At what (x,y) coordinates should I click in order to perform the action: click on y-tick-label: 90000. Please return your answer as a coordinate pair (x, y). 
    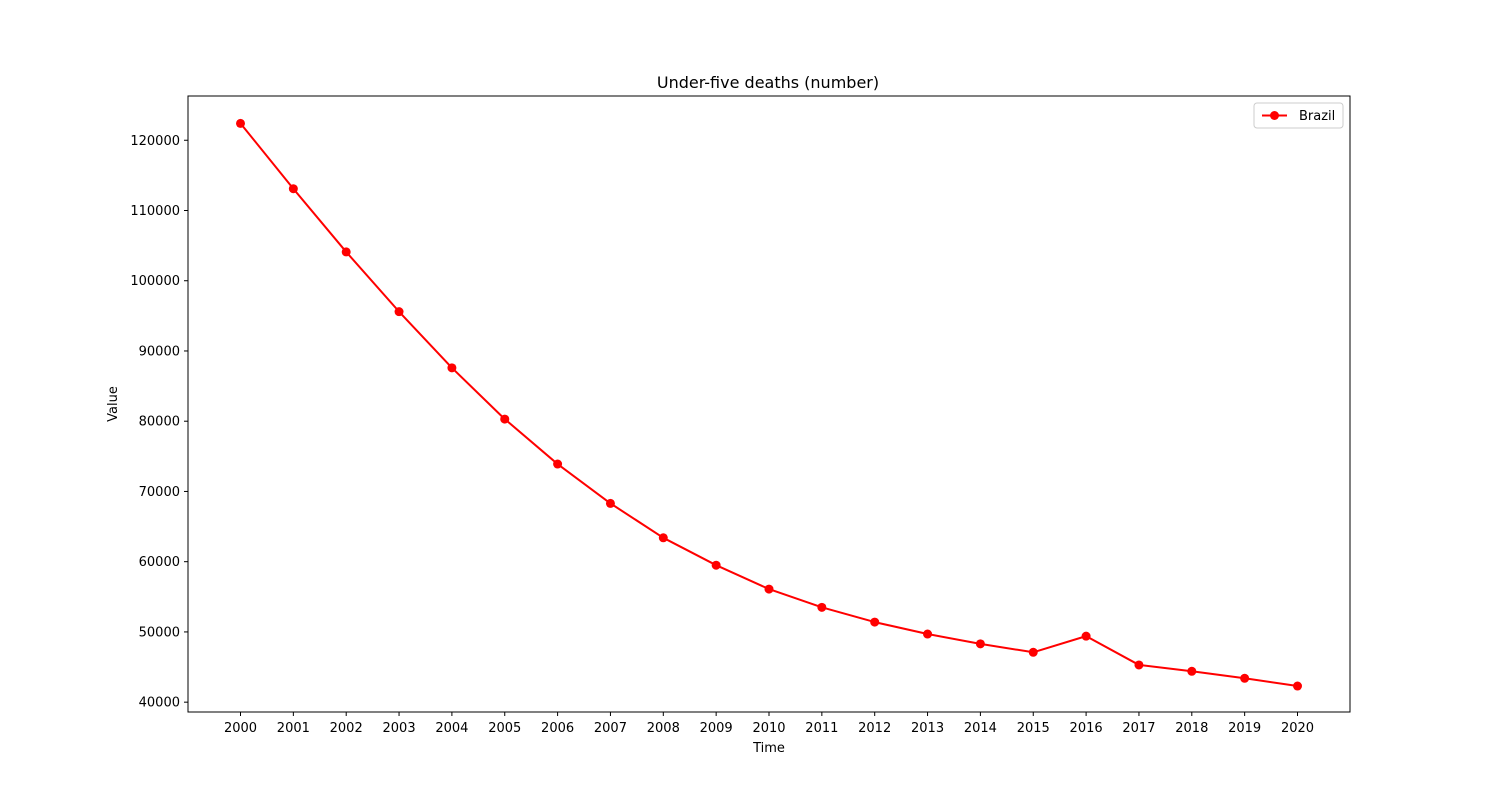
    Looking at the image, I should click on (159, 351).